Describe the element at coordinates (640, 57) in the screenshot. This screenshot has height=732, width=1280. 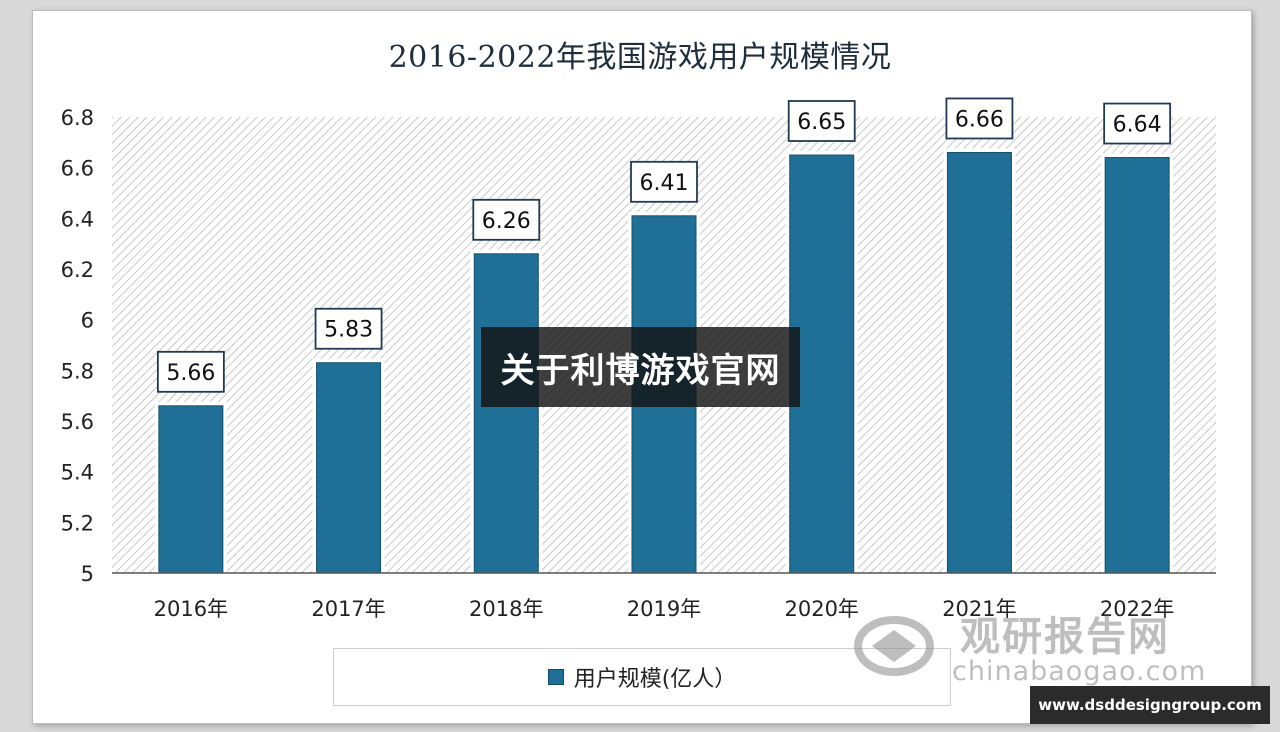
I see `chart-title: 2016-2022年我国游戏用户规模情况` at that location.